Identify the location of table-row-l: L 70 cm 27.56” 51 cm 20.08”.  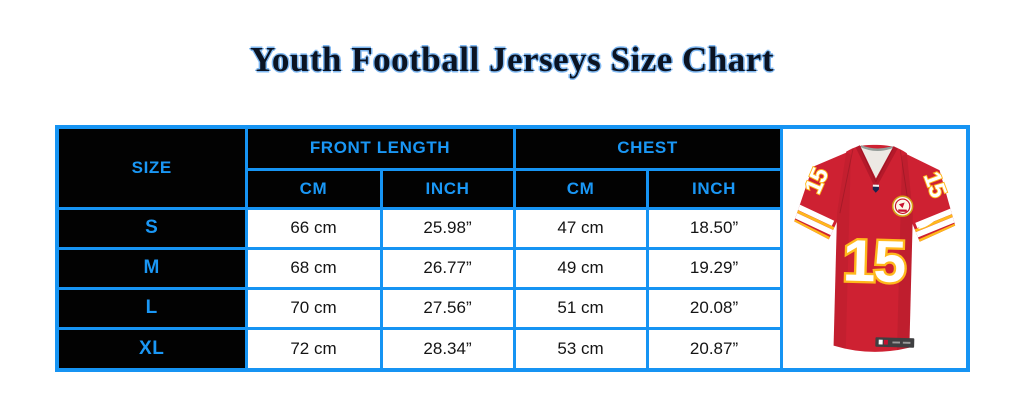
(511, 308).